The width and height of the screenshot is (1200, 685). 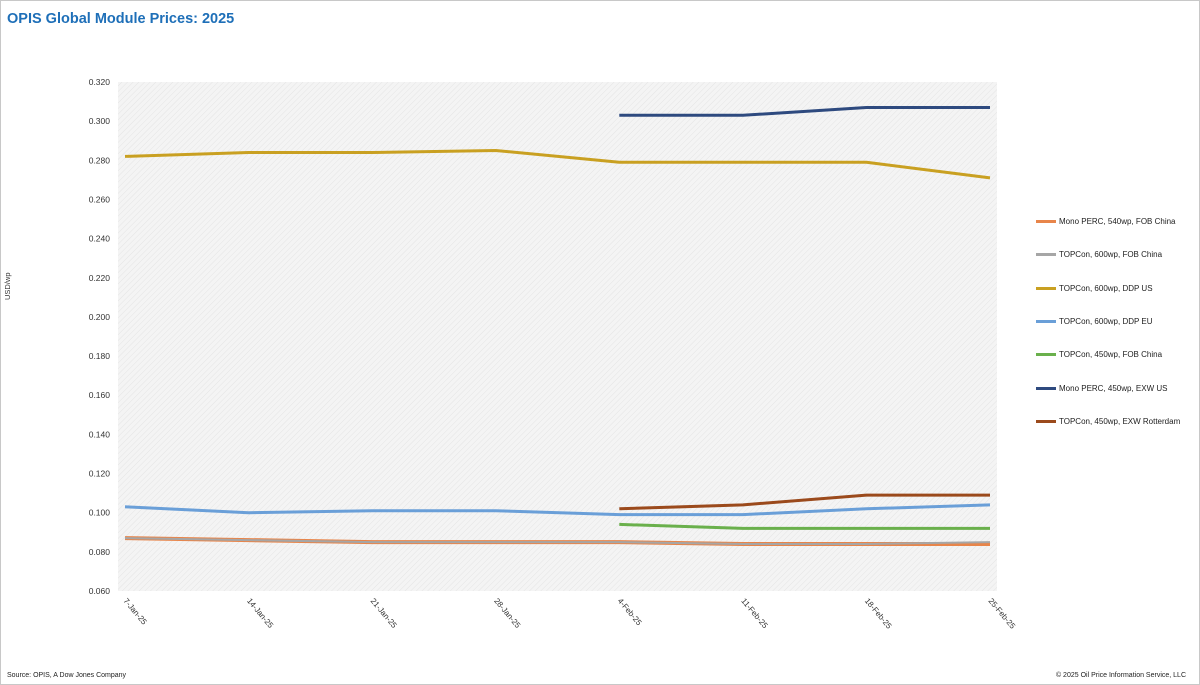 I want to click on legend-label: TOPCon, 600wp, FOB China, so click(x=1111, y=255).